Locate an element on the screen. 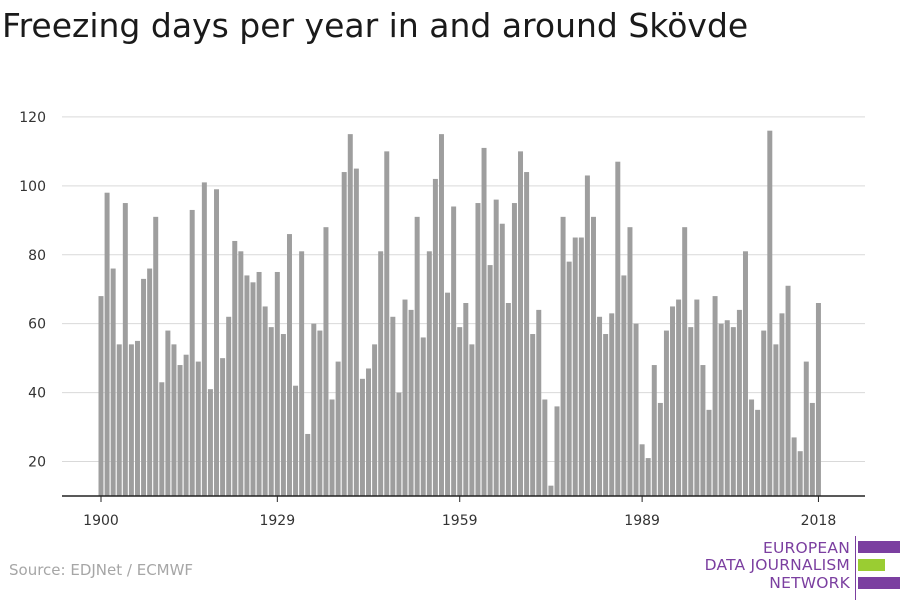 The width and height of the screenshot is (900, 600). bar-2018 is located at coordinates (818, 399).